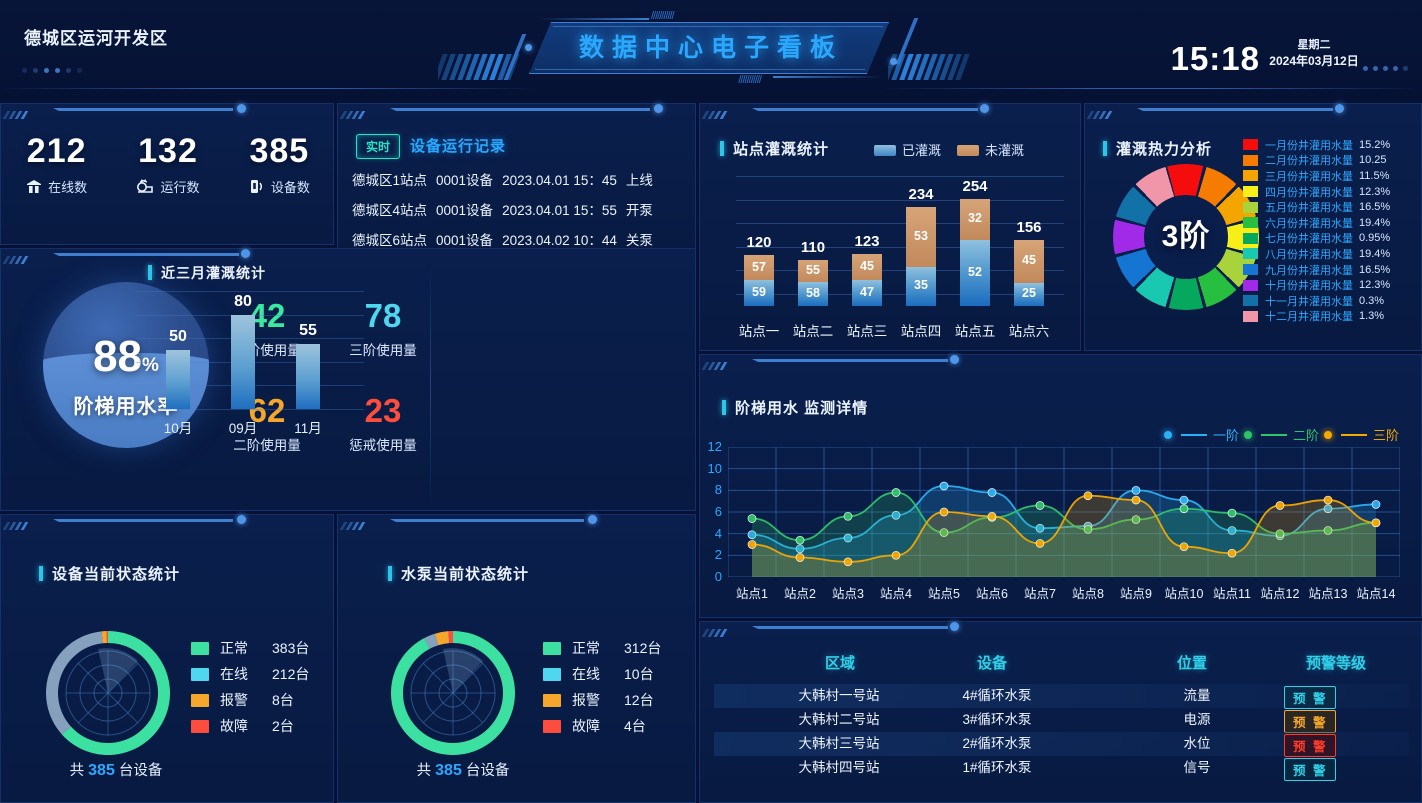 This screenshot has width=1422, height=803. Describe the element at coordinates (602, 700) in the screenshot. I see `legend-item: 报警 12台` at that location.